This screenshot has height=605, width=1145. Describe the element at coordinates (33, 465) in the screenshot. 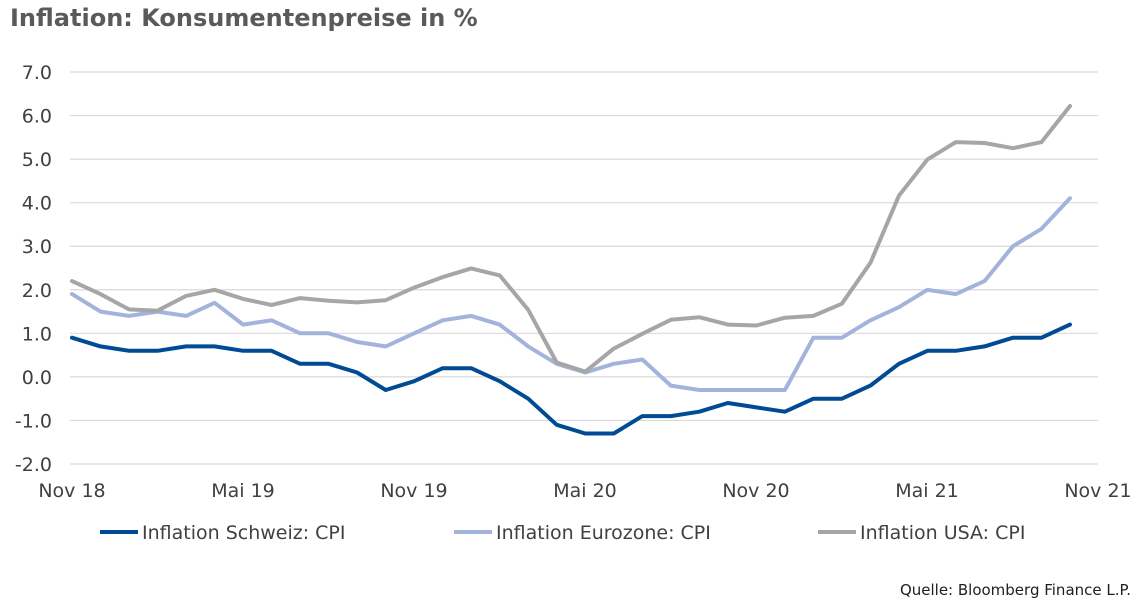

I see `y-tick-label: -2.0` at that location.